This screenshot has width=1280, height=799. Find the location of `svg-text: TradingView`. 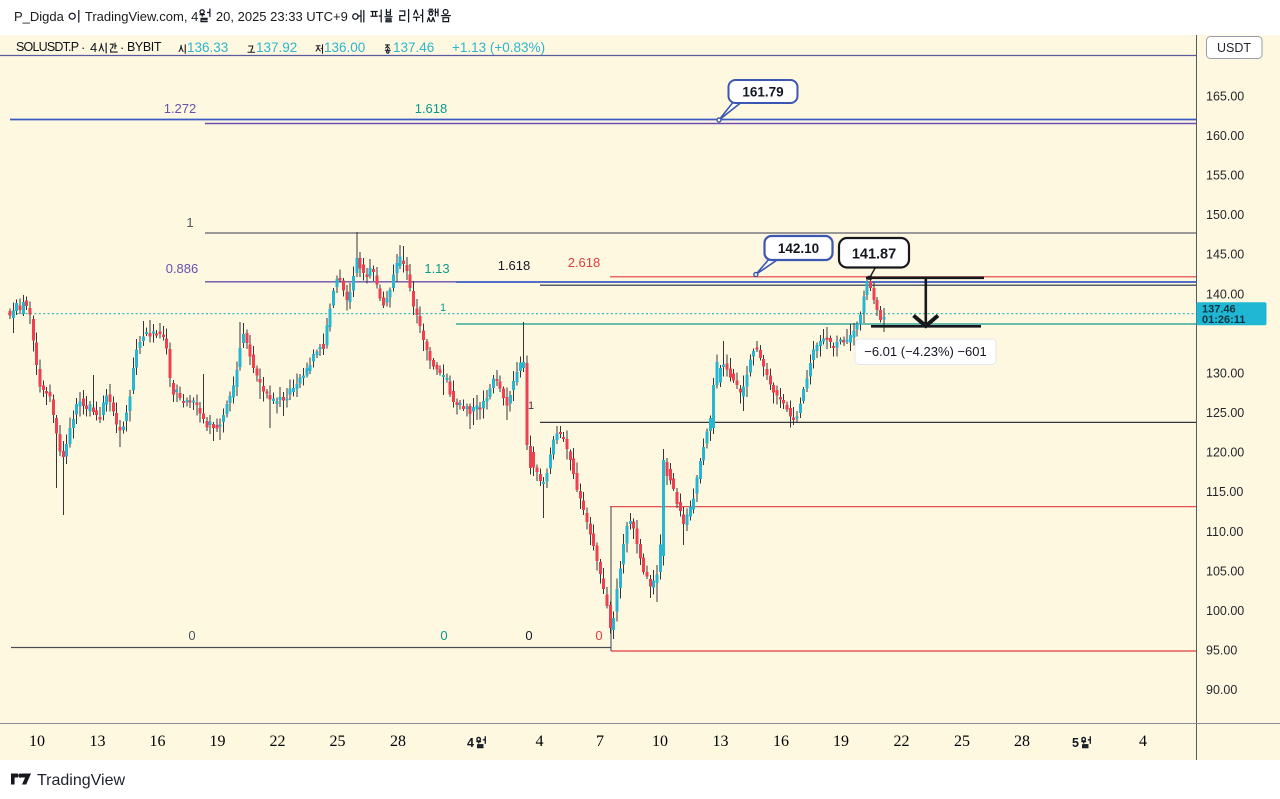

svg-text: TradingView is located at coordinates (81, 780).